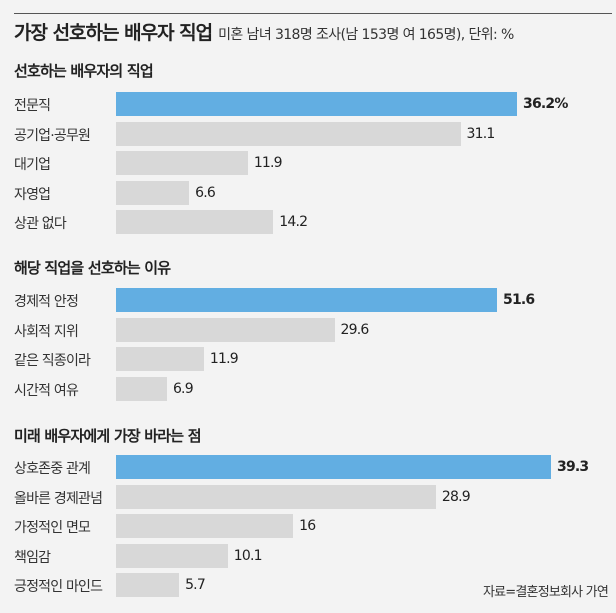 This screenshot has width=616, height=613. Describe the element at coordinates (183, 388) in the screenshot. I see `value-label: 6.9` at that location.